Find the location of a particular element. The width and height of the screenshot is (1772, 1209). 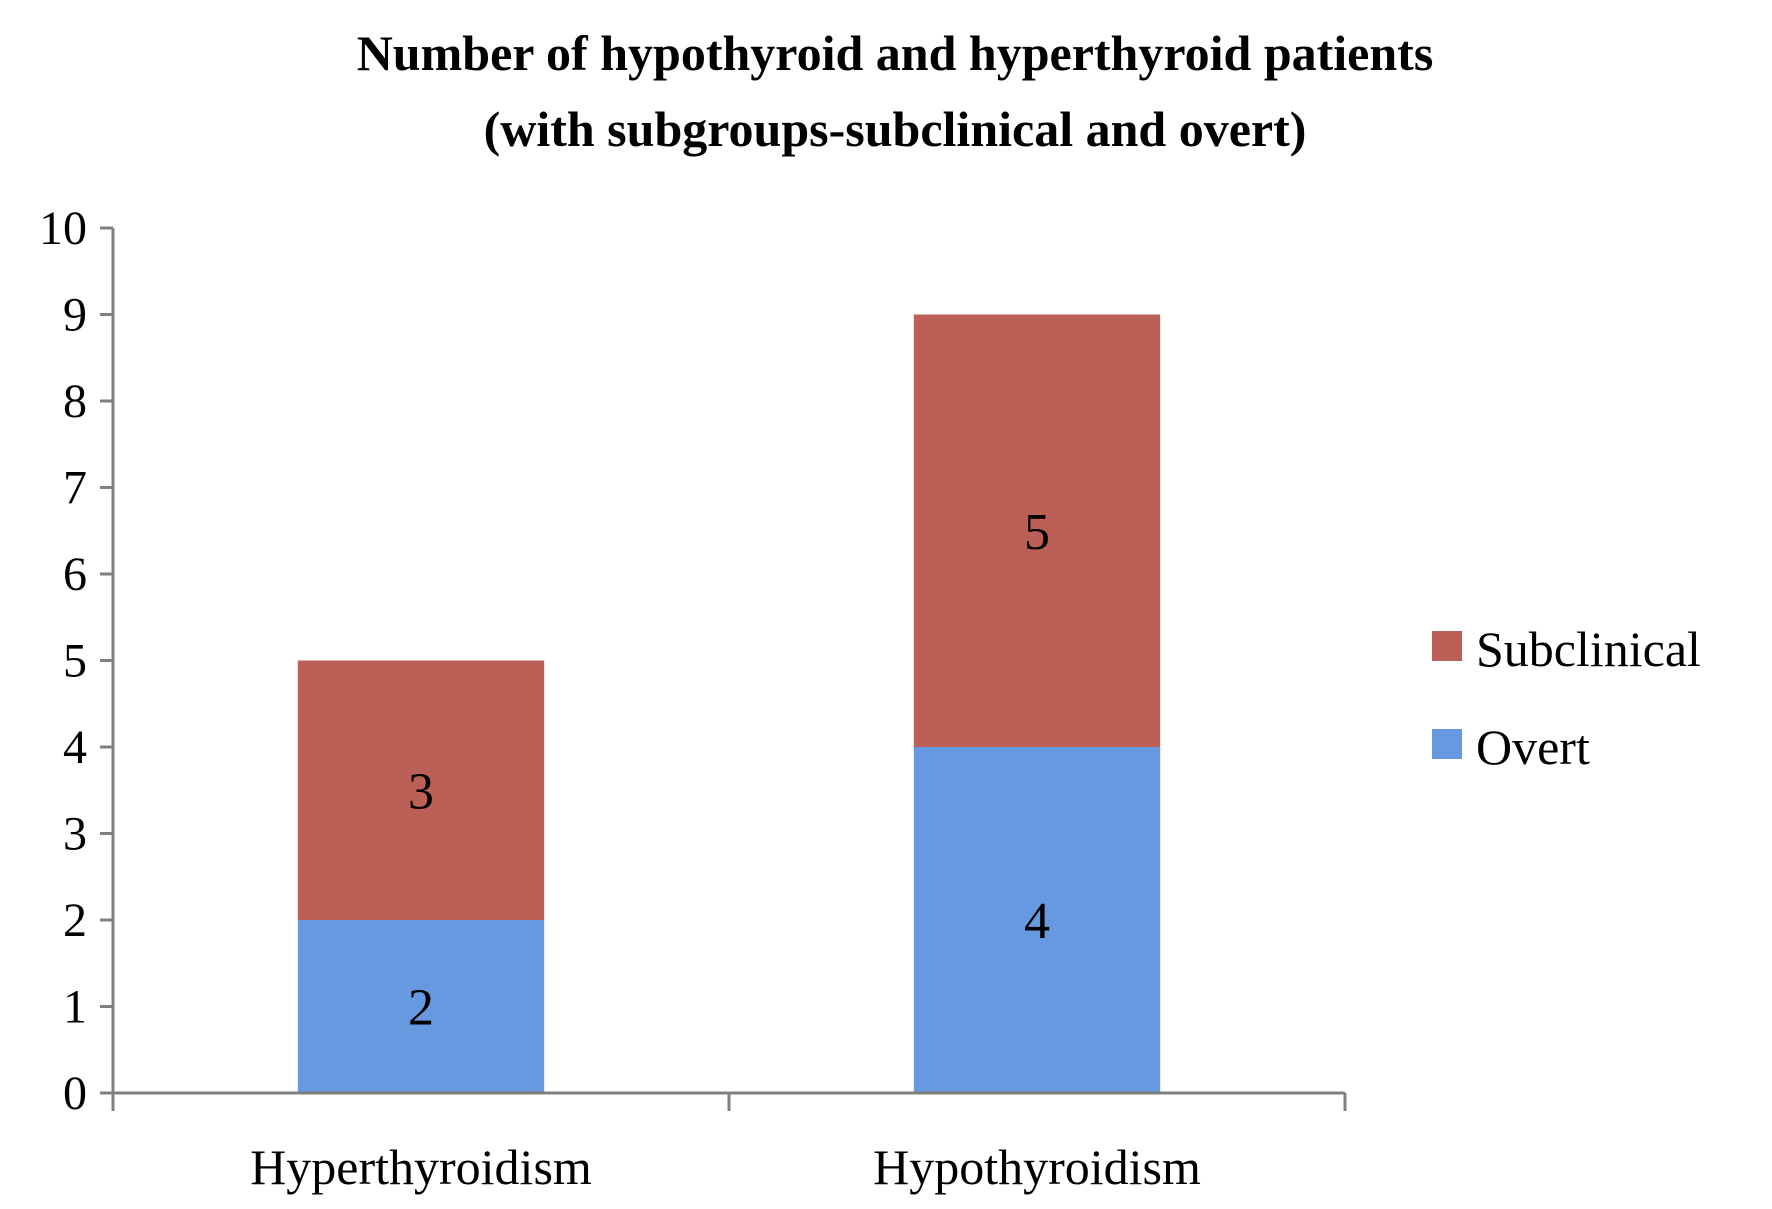

data-label: 2 is located at coordinates (421, 1008).